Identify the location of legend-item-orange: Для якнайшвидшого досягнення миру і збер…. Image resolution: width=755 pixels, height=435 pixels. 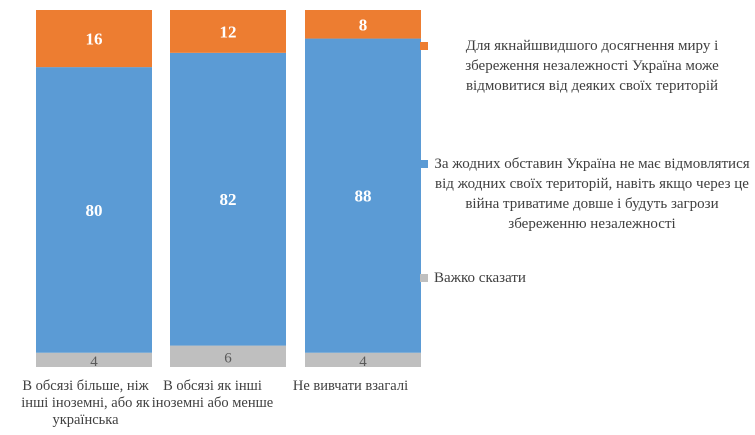
(585, 68).